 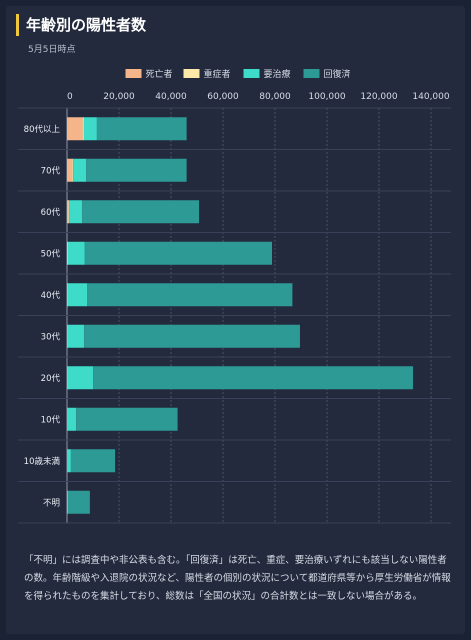 I want to click on x-tick-label: 120,000, so click(x=378, y=97).